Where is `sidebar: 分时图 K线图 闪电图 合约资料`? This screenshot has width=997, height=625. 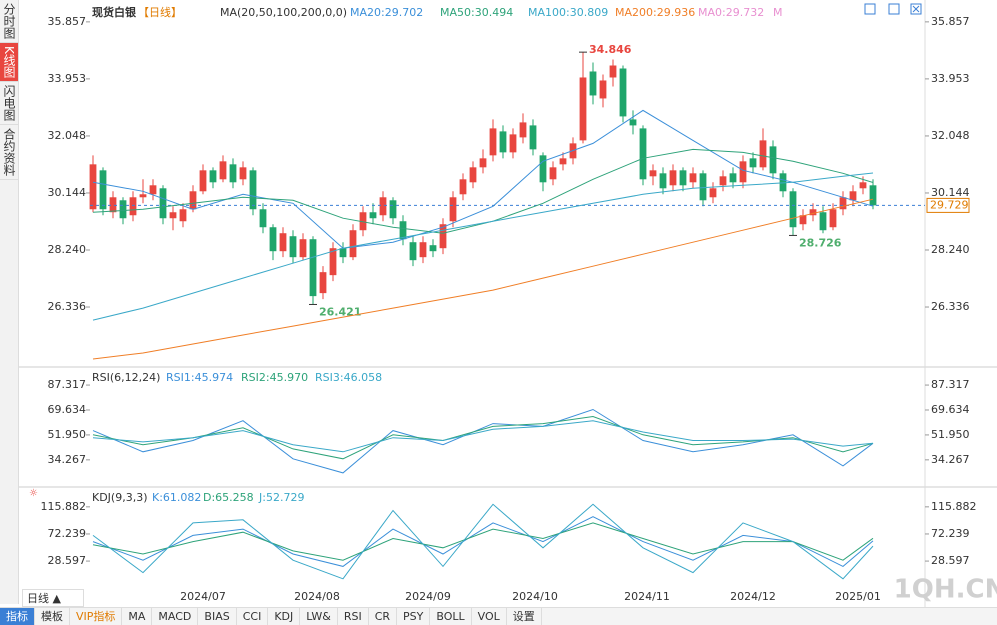
sidebar: 分时图 K线图 闪电图 合约资料 is located at coordinates (9, 302).